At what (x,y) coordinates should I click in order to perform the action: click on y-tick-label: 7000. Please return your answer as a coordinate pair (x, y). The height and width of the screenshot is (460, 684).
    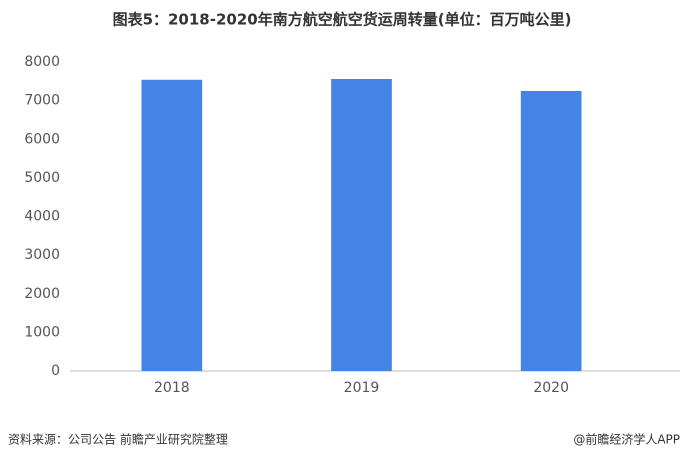
    Looking at the image, I should click on (42, 101).